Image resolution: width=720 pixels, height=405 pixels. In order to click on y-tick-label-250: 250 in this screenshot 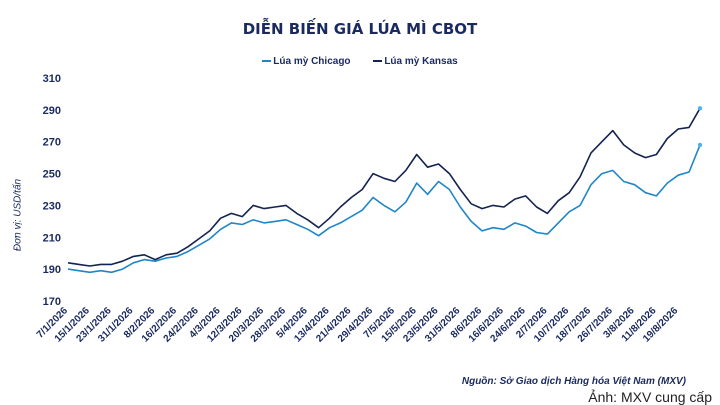, I will do `click(52, 175)`.